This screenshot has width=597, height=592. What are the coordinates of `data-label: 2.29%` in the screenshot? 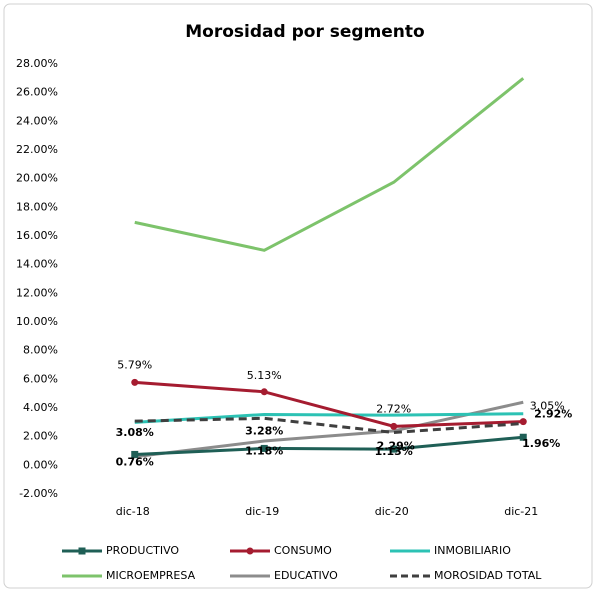 It's located at (396, 446).